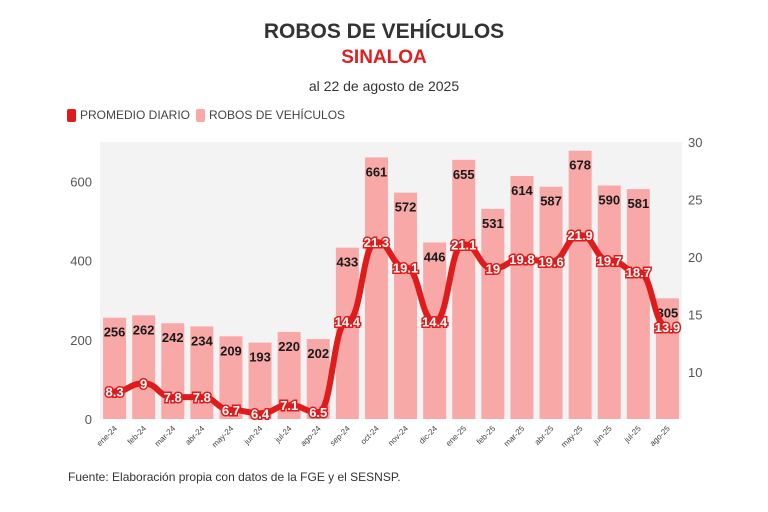  I want to click on bar-data-label: 433, so click(347, 262).